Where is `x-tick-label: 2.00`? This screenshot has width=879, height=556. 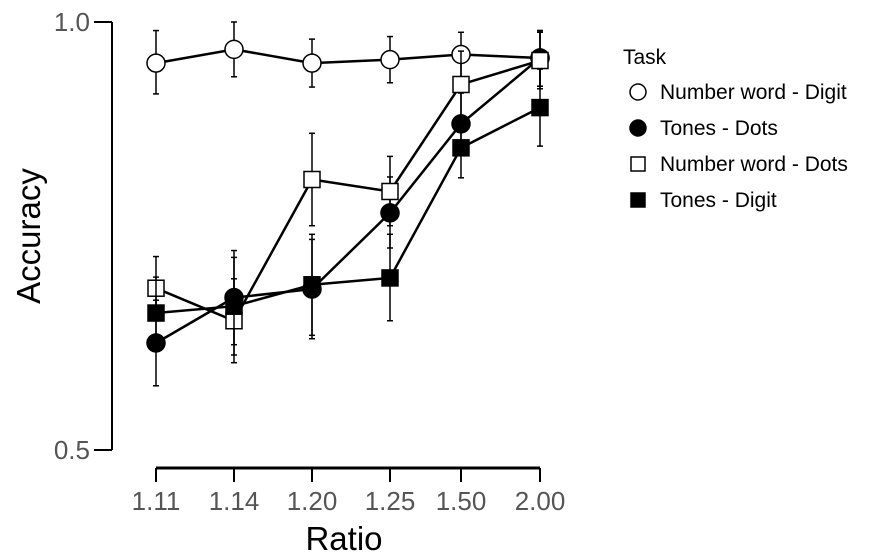
x-tick-label: 2.00 is located at coordinates (540, 501).